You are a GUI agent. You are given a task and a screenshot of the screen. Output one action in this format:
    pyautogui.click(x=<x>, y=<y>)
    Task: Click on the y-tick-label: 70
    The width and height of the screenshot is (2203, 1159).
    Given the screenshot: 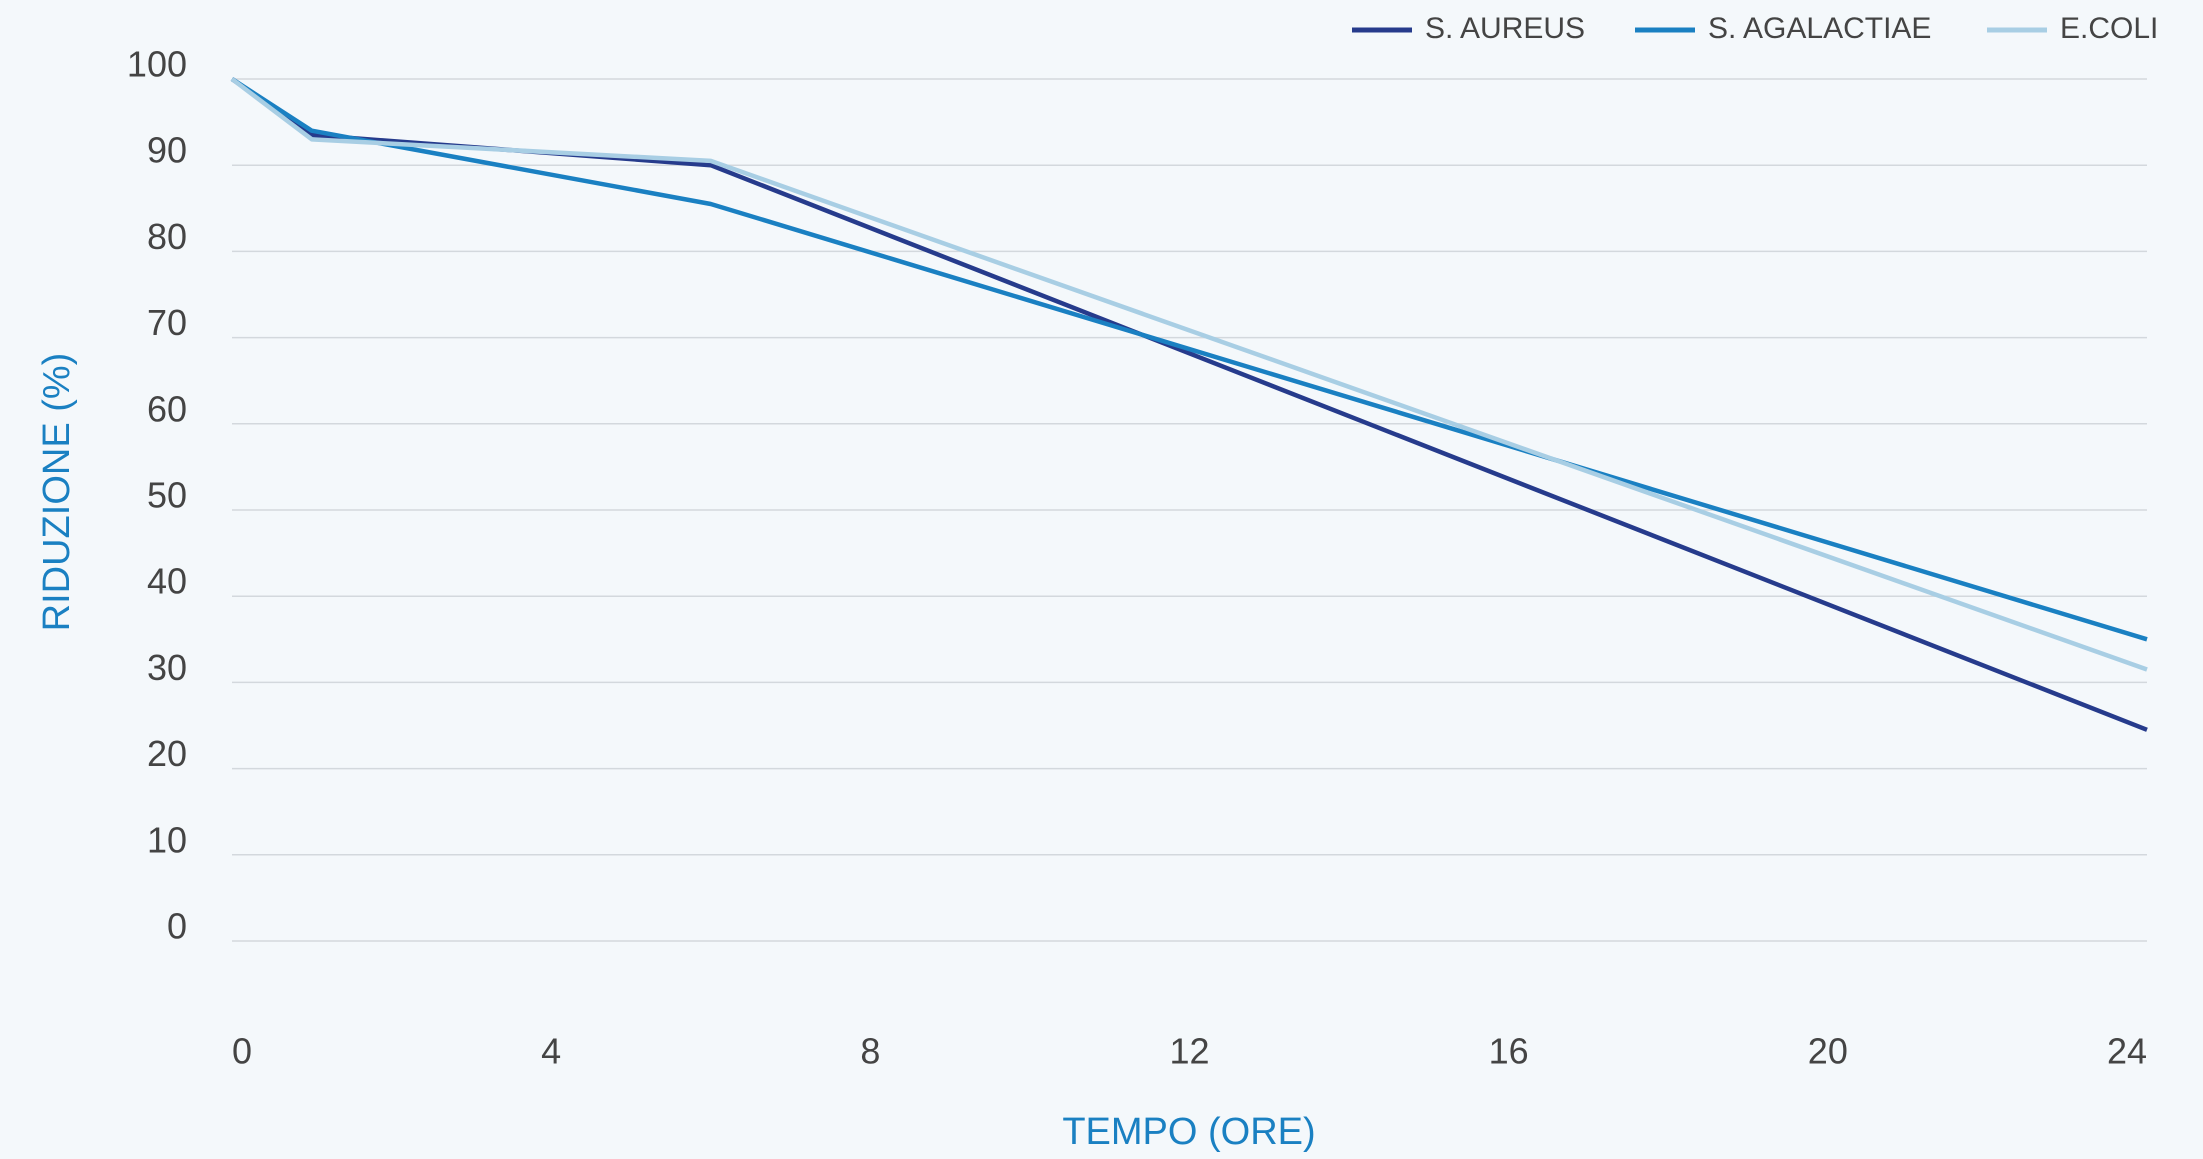 What is the action you would take?
    pyautogui.click(x=167, y=322)
    